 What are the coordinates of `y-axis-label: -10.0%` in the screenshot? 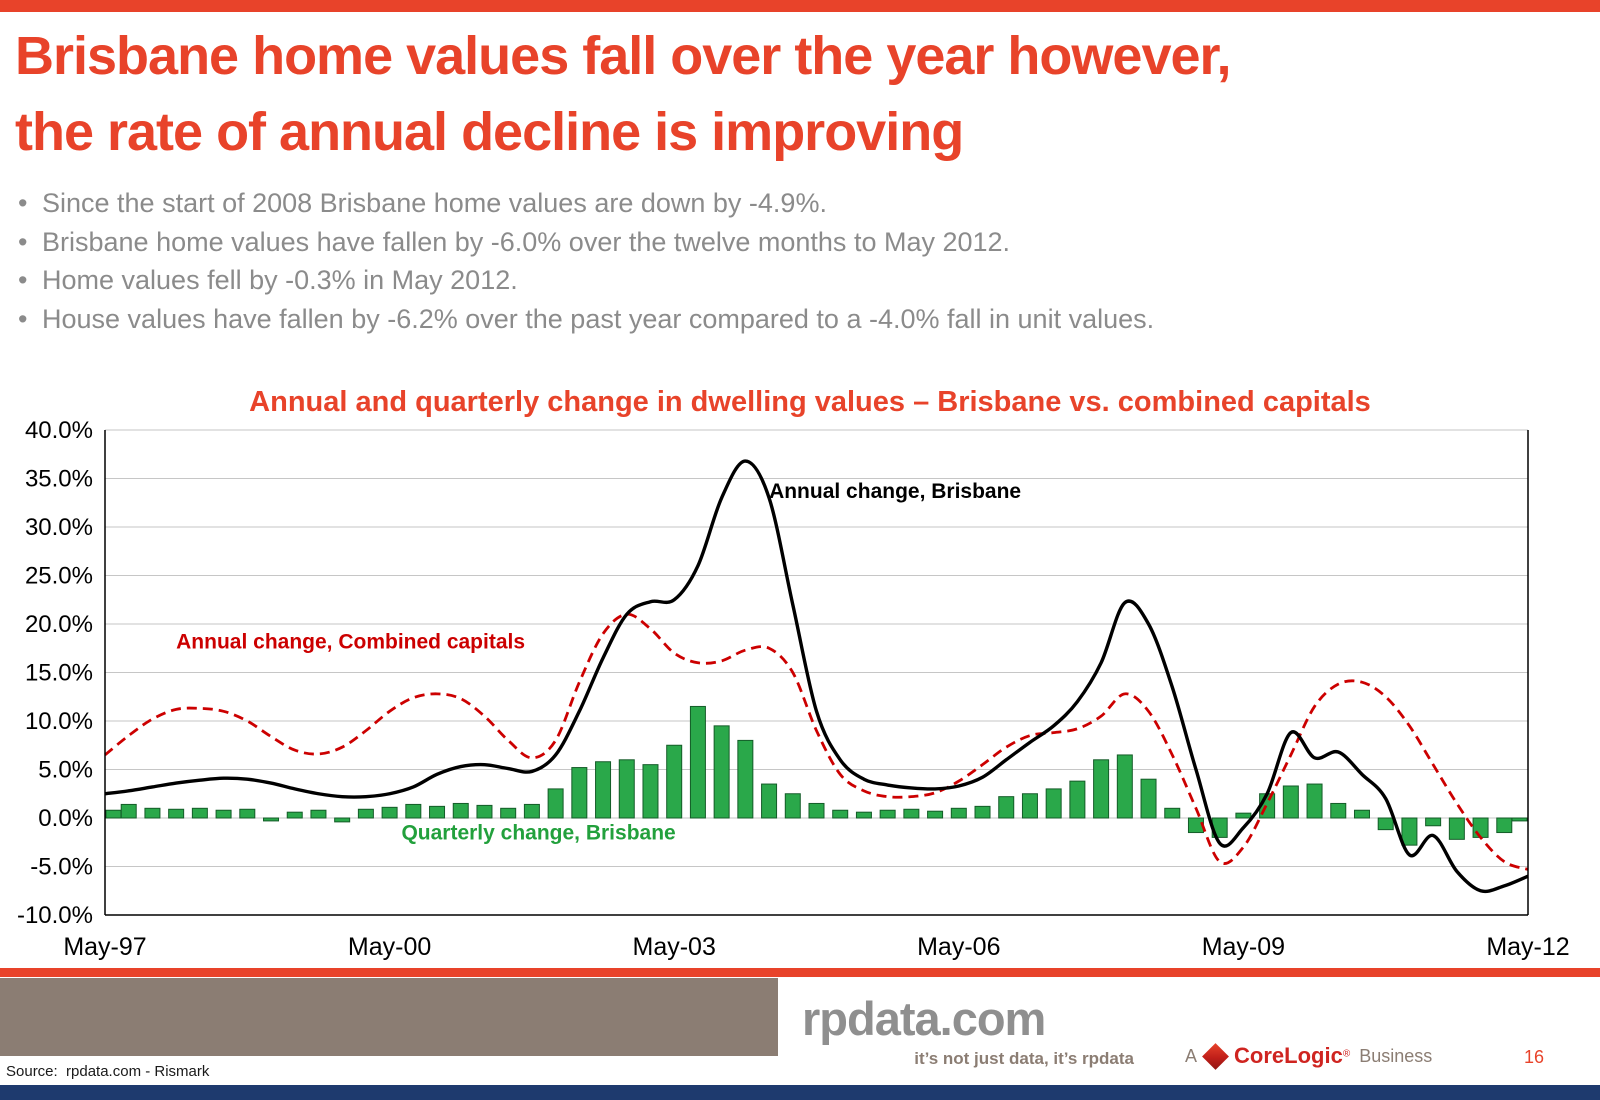 It's located at (55, 915).